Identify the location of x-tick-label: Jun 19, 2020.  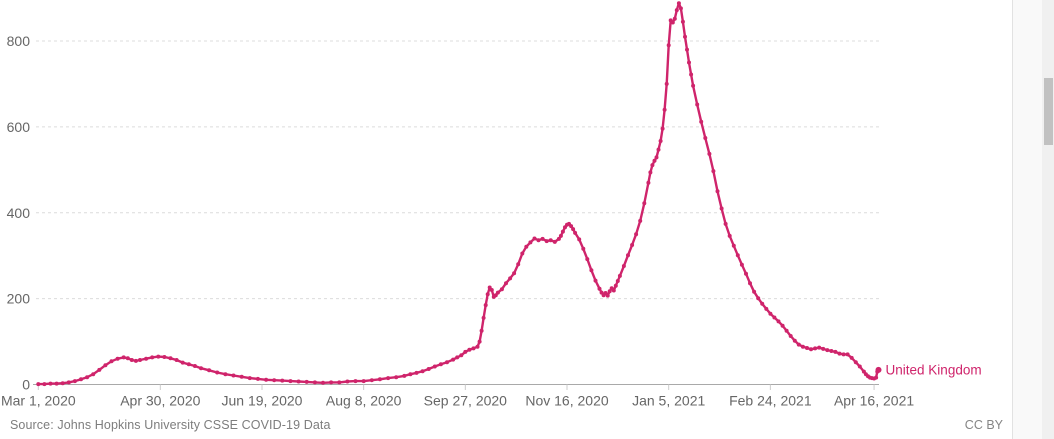
(262, 401).